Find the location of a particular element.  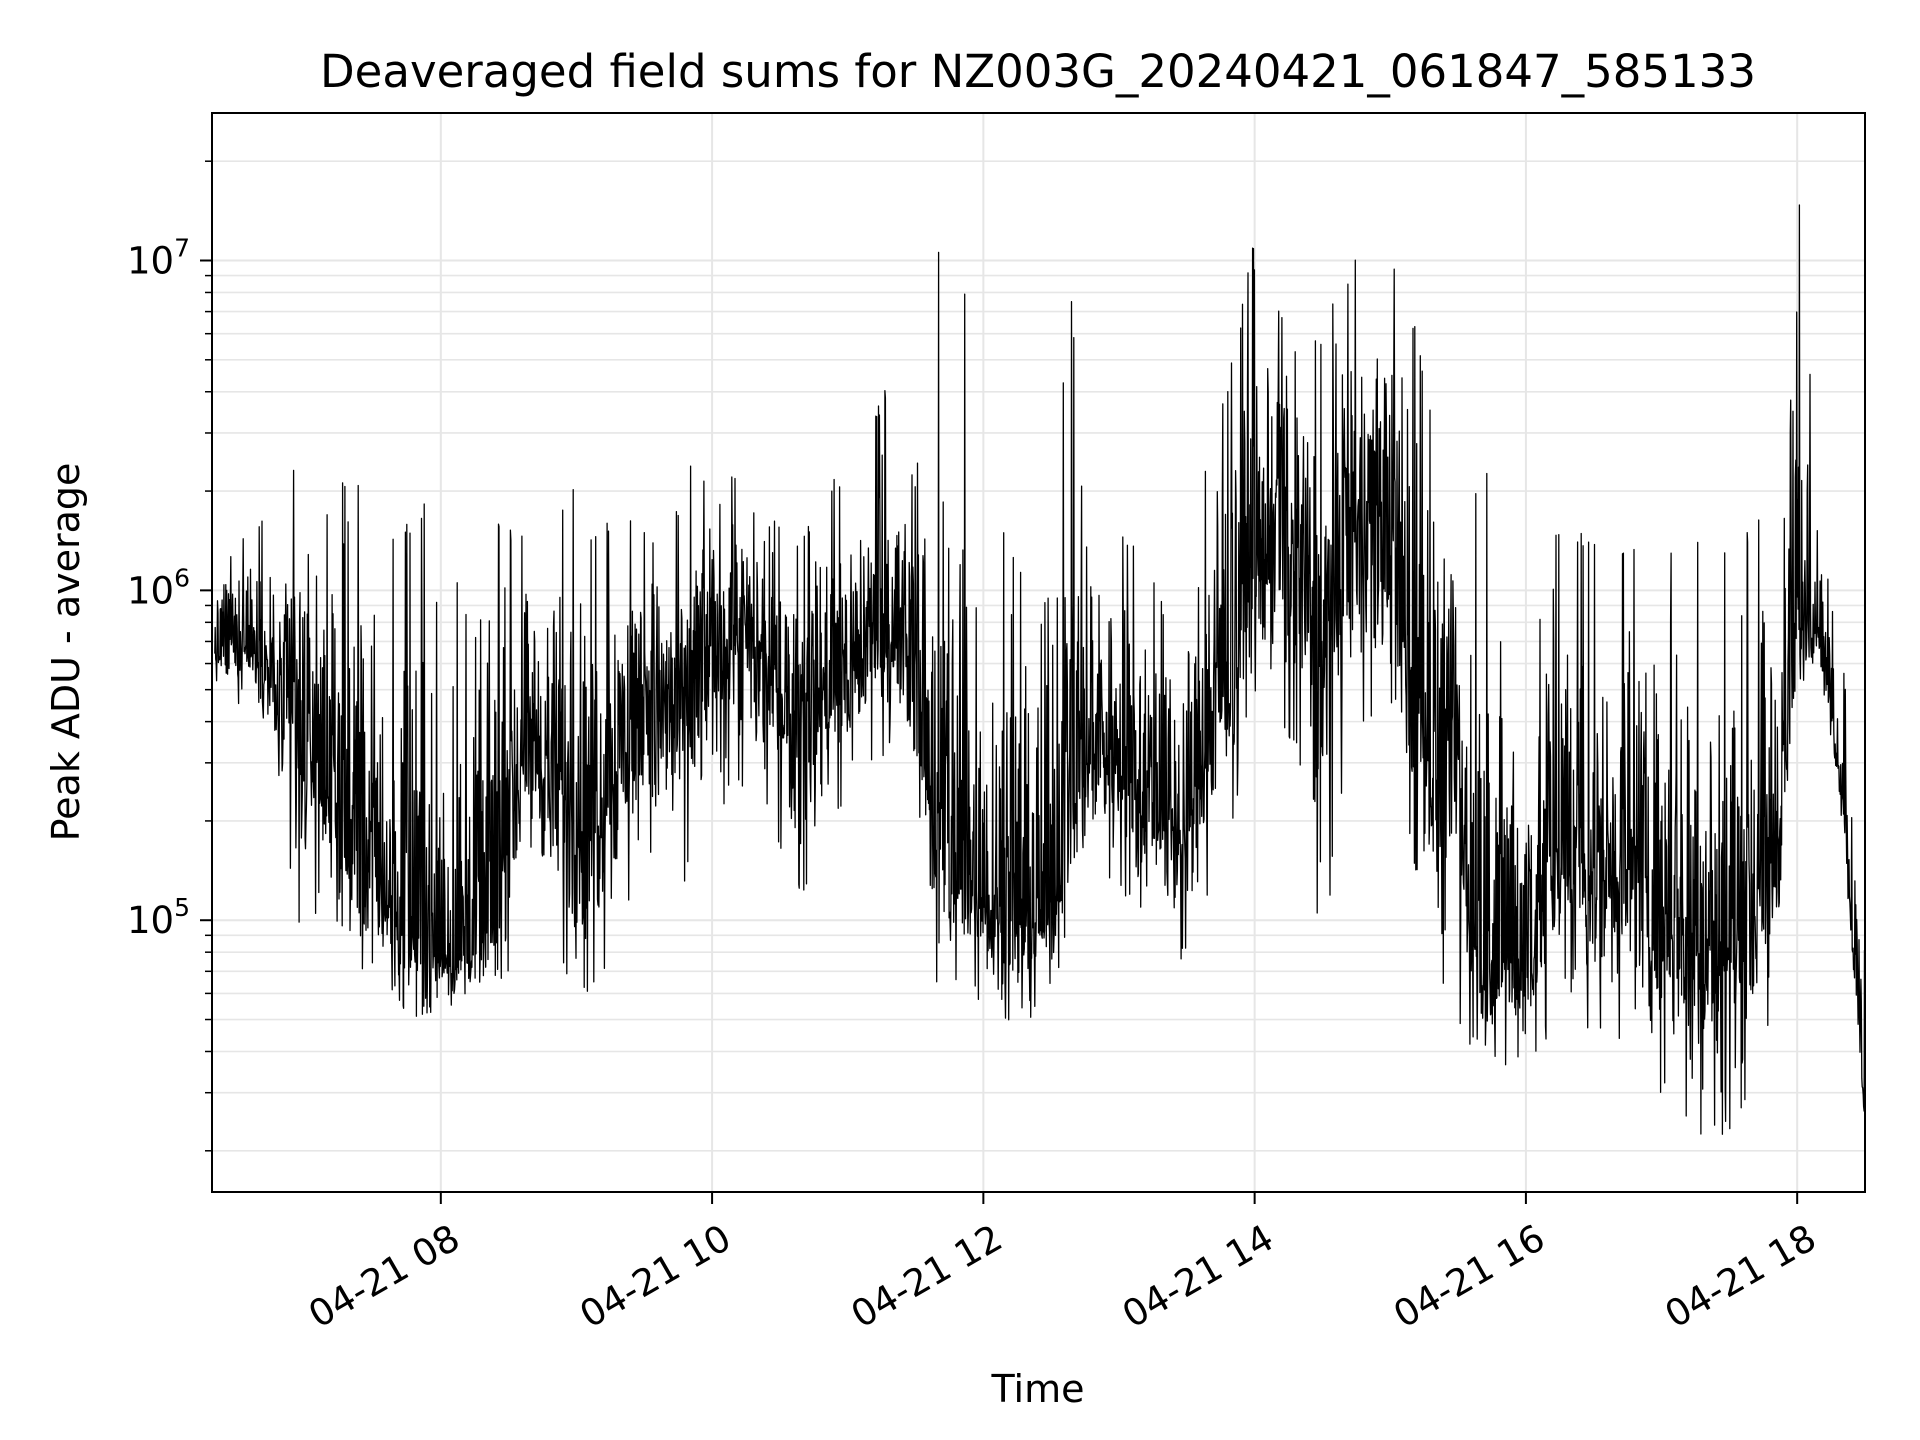

y-tick-label: 10⁷ is located at coordinates (158, 258).